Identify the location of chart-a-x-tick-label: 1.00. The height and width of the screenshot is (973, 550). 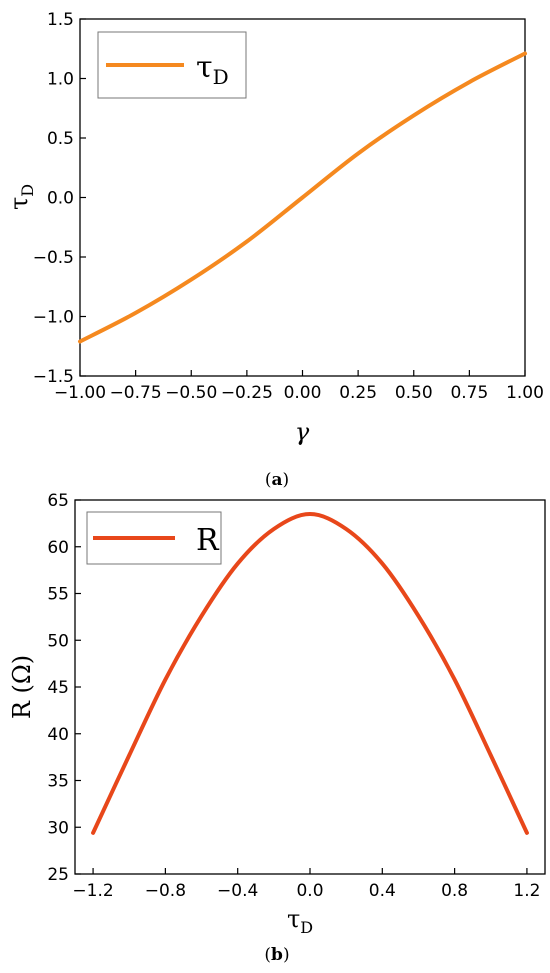
(525, 393).